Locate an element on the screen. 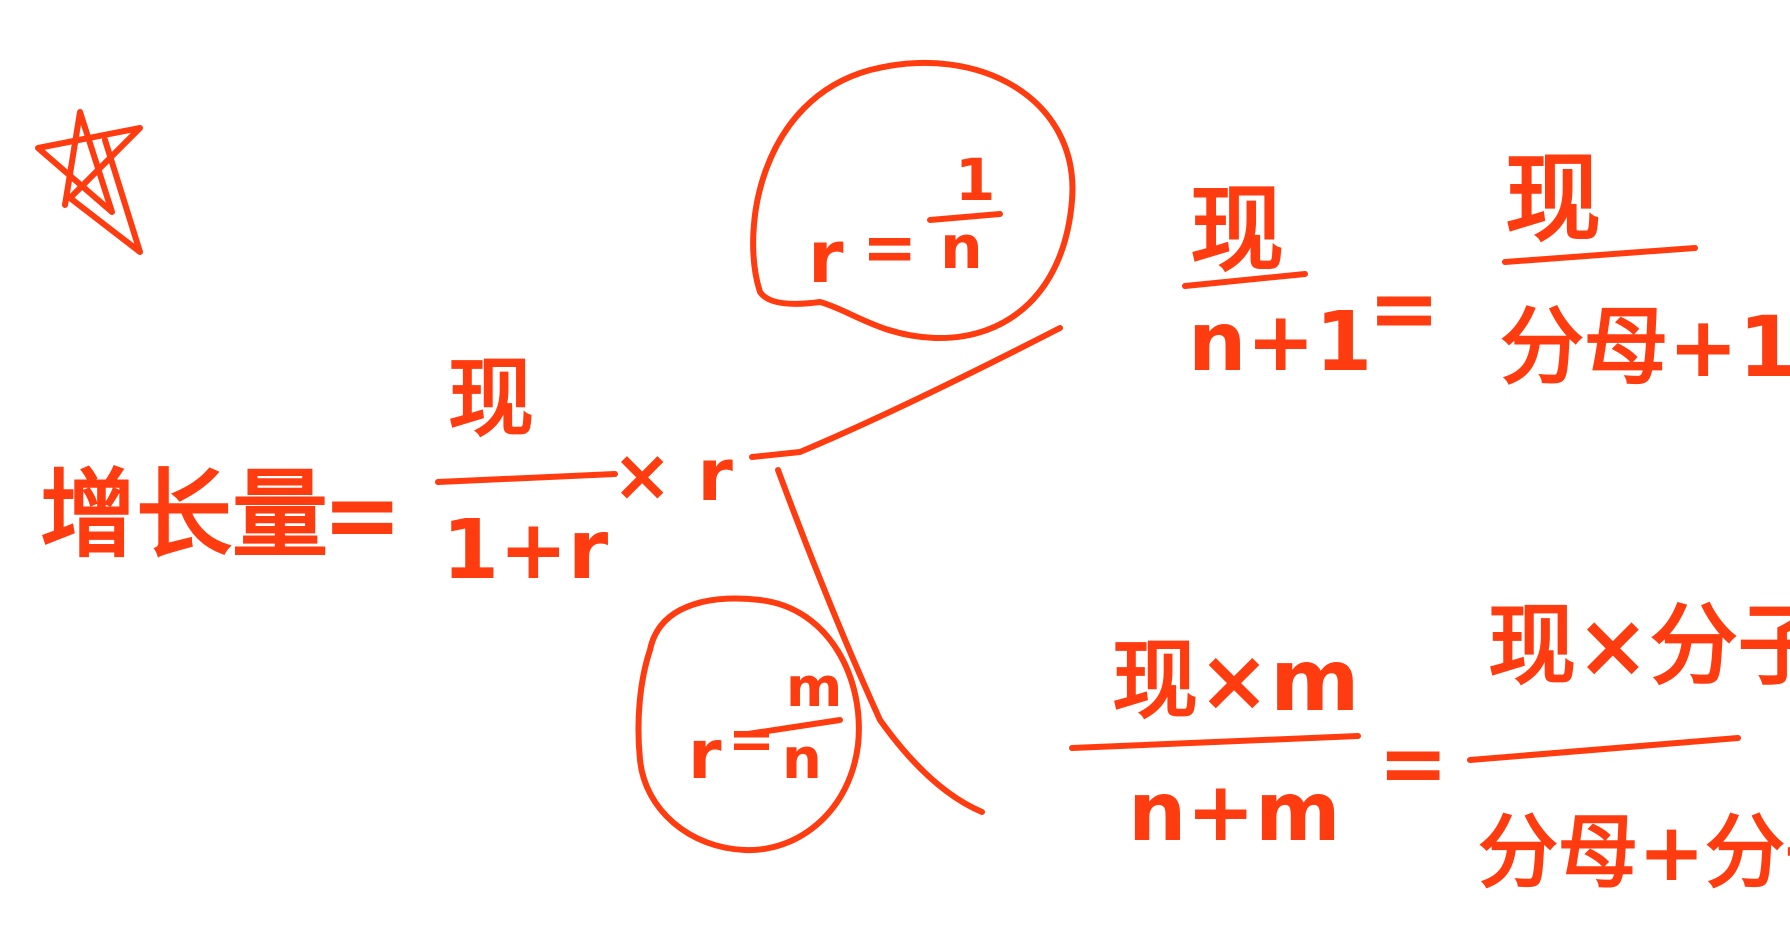  top-circle is located at coordinates (913, 200).